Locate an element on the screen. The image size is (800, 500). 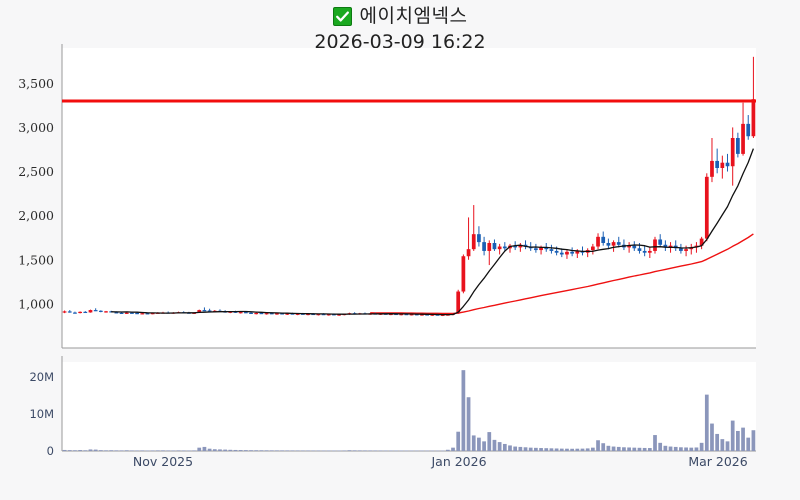
price-tick-label: 3,000 is located at coordinates (36, 127).